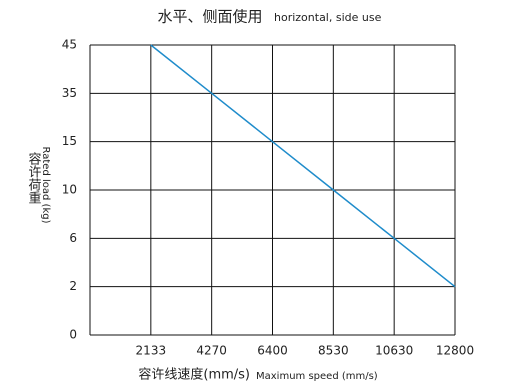 The height and width of the screenshot is (389, 510). Describe the element at coordinates (69, 190) in the screenshot. I see `y-tick-label: 10` at that location.